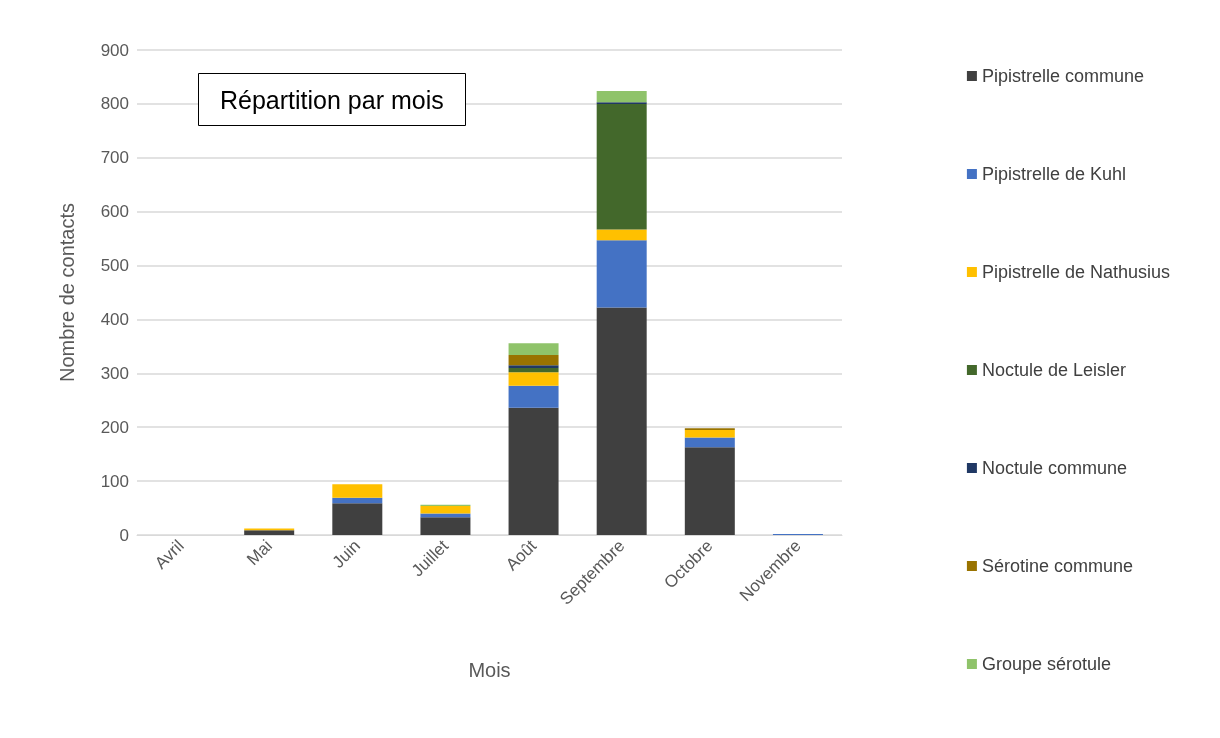 This screenshot has height=738, width=1220. I want to click on x-axis-title: Mois, so click(489, 670).